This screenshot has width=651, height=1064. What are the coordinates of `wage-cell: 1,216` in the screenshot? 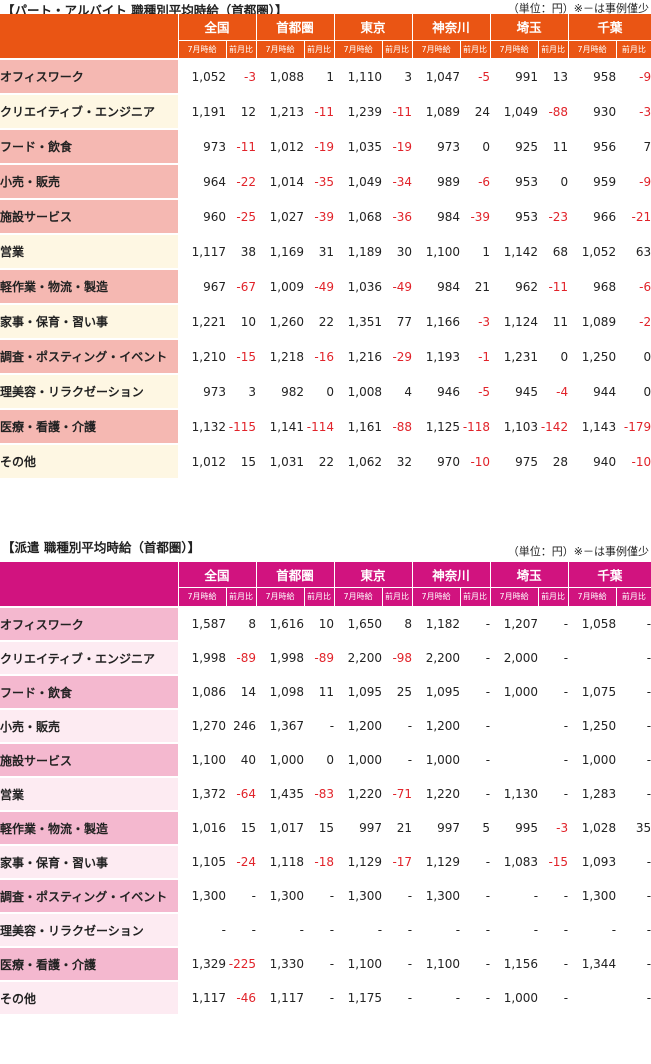 It's located at (365, 356).